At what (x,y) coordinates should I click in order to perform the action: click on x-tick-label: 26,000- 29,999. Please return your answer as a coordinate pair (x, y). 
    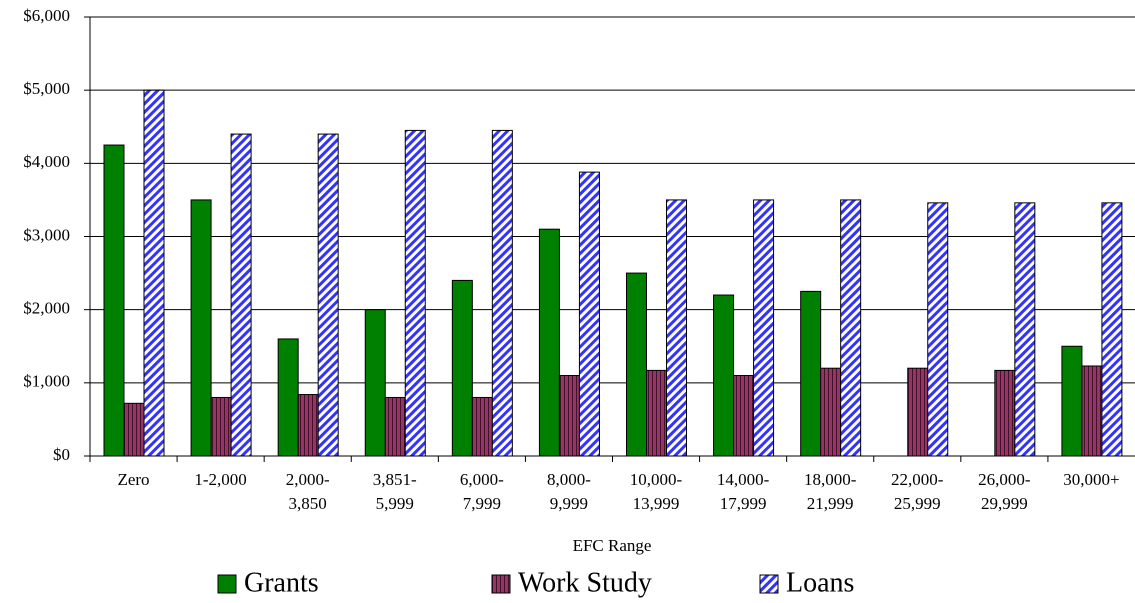
    Looking at the image, I should click on (1004, 491).